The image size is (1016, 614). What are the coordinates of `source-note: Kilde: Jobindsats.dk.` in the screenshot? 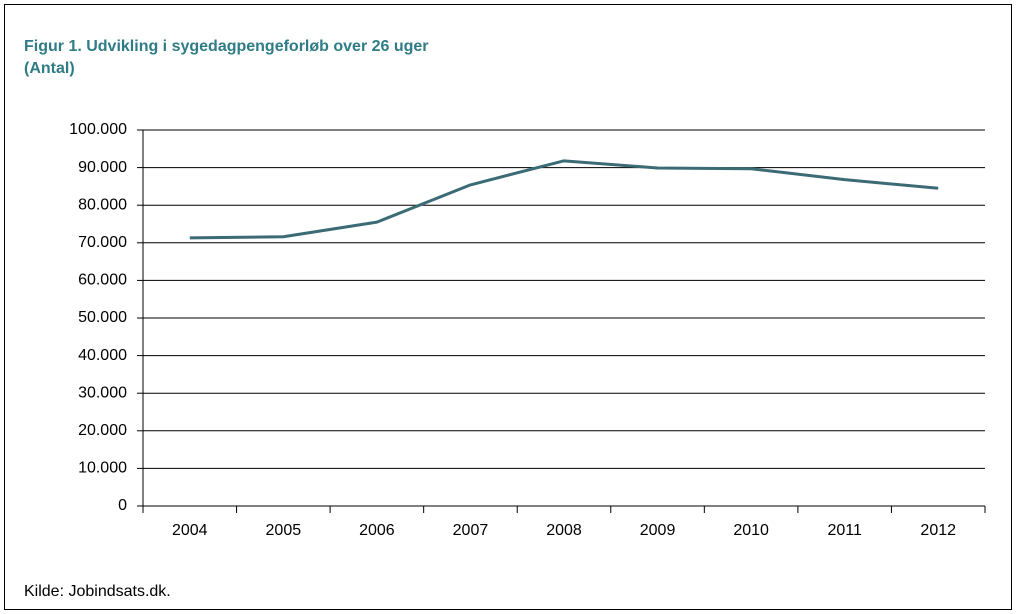 It's located at (97, 591).